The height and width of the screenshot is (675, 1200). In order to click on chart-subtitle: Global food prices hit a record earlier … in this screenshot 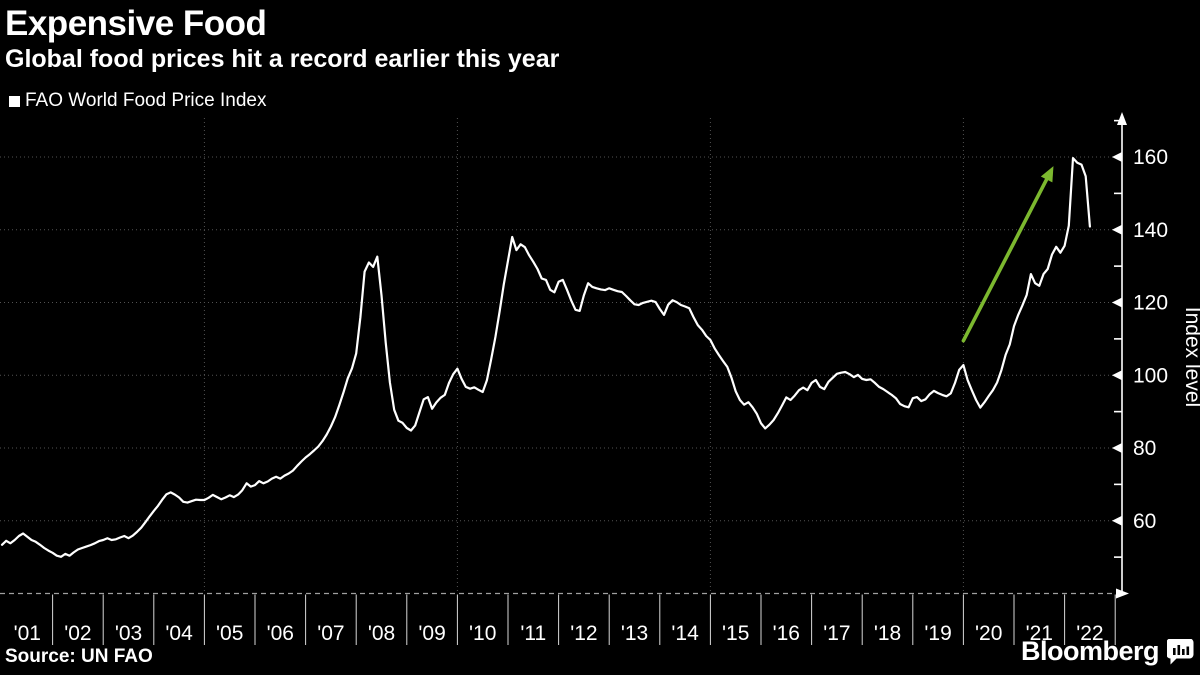, I will do `click(282, 59)`.